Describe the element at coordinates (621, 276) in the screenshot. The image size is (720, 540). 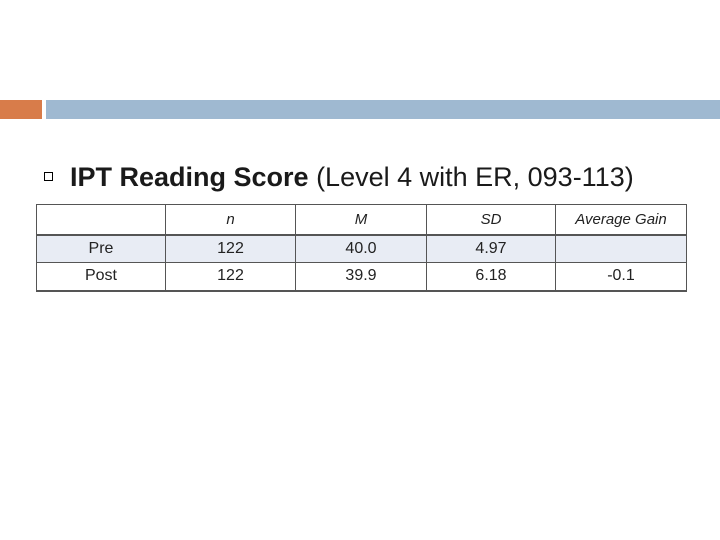
I see `cell-average-gain: -0.1` at that location.